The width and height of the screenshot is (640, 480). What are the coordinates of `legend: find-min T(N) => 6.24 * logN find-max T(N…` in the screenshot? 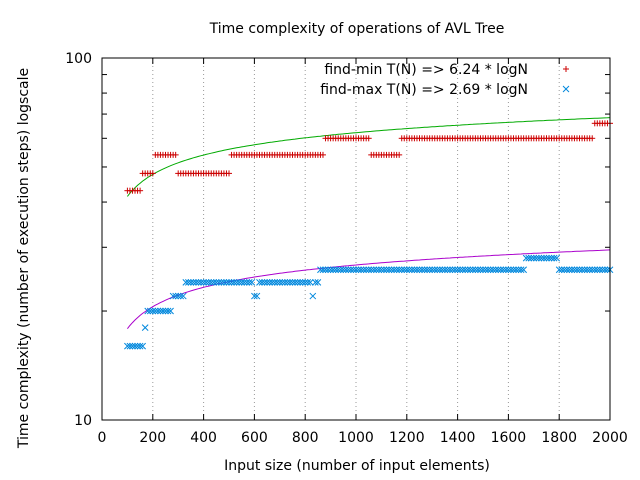 It's located at (445, 80).